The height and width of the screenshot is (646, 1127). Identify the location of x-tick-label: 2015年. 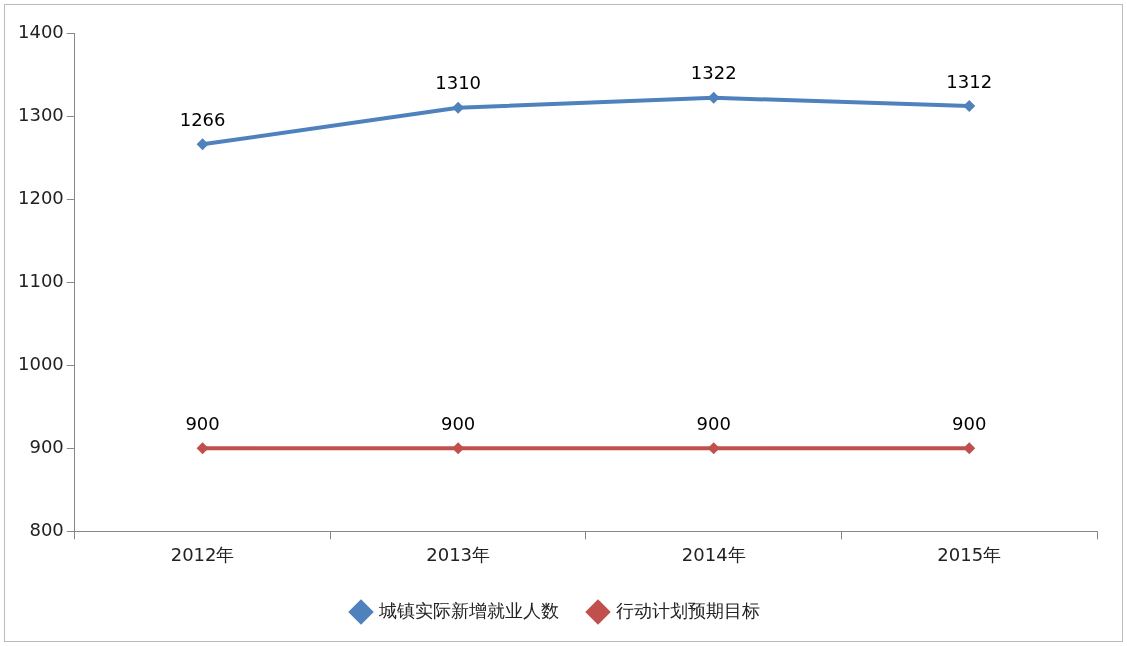
(969, 554).